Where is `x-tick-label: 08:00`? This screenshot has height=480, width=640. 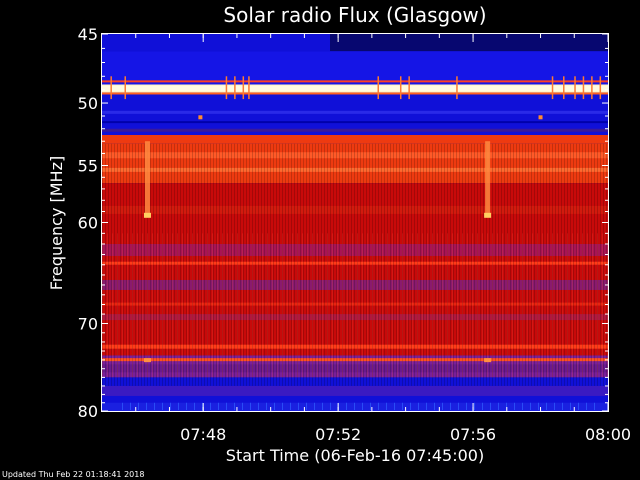
x-tick-label: 08:00 is located at coordinates (608, 434).